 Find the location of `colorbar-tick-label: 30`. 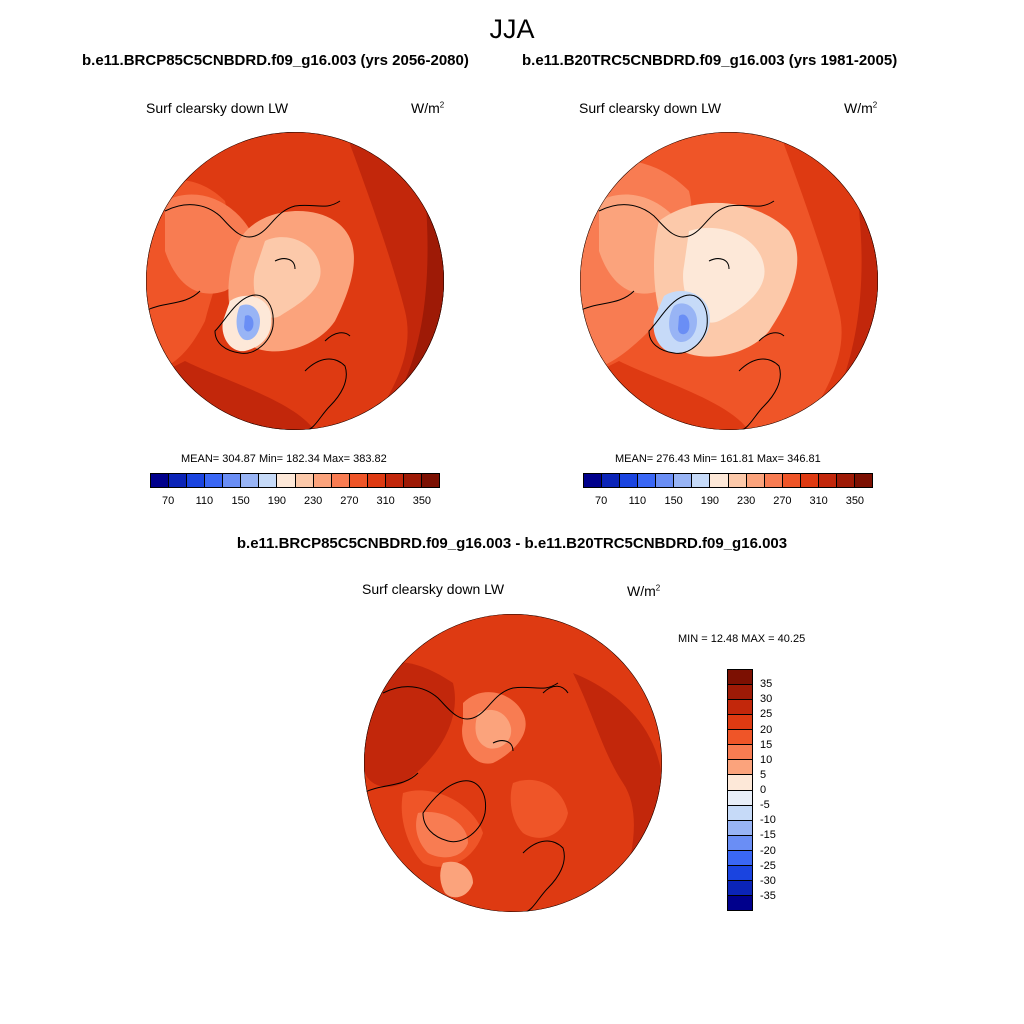

colorbar-tick-label: 30 is located at coordinates (766, 699).